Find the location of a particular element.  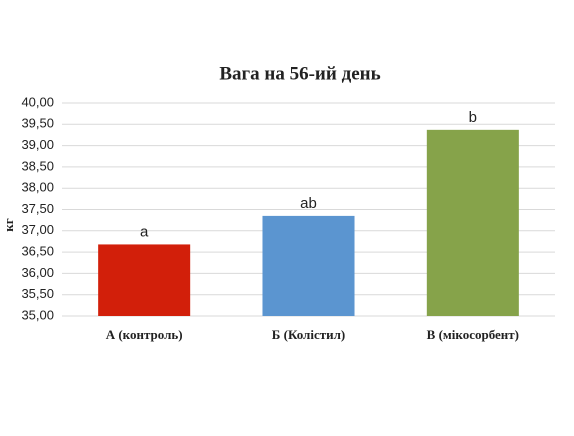

x-tick-label: А (контроль) is located at coordinates (144, 334).